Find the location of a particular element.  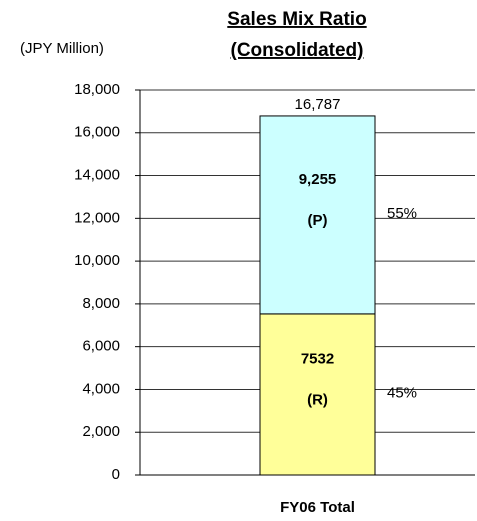

x-tick-label: FY06 Total is located at coordinates (317, 507).